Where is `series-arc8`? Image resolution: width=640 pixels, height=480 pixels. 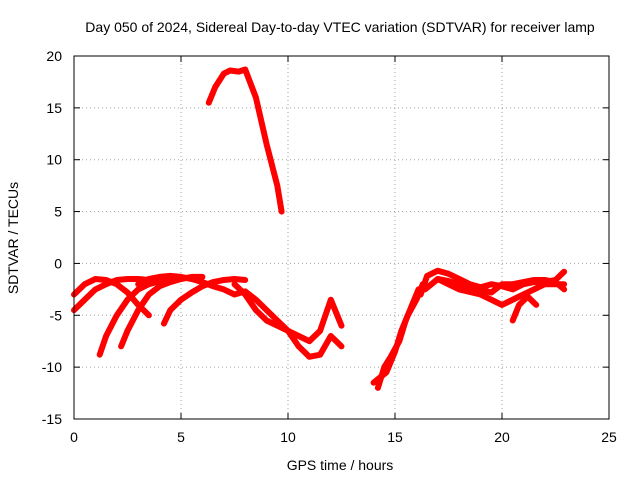
series-arc8 is located at coordinates (245, 140).